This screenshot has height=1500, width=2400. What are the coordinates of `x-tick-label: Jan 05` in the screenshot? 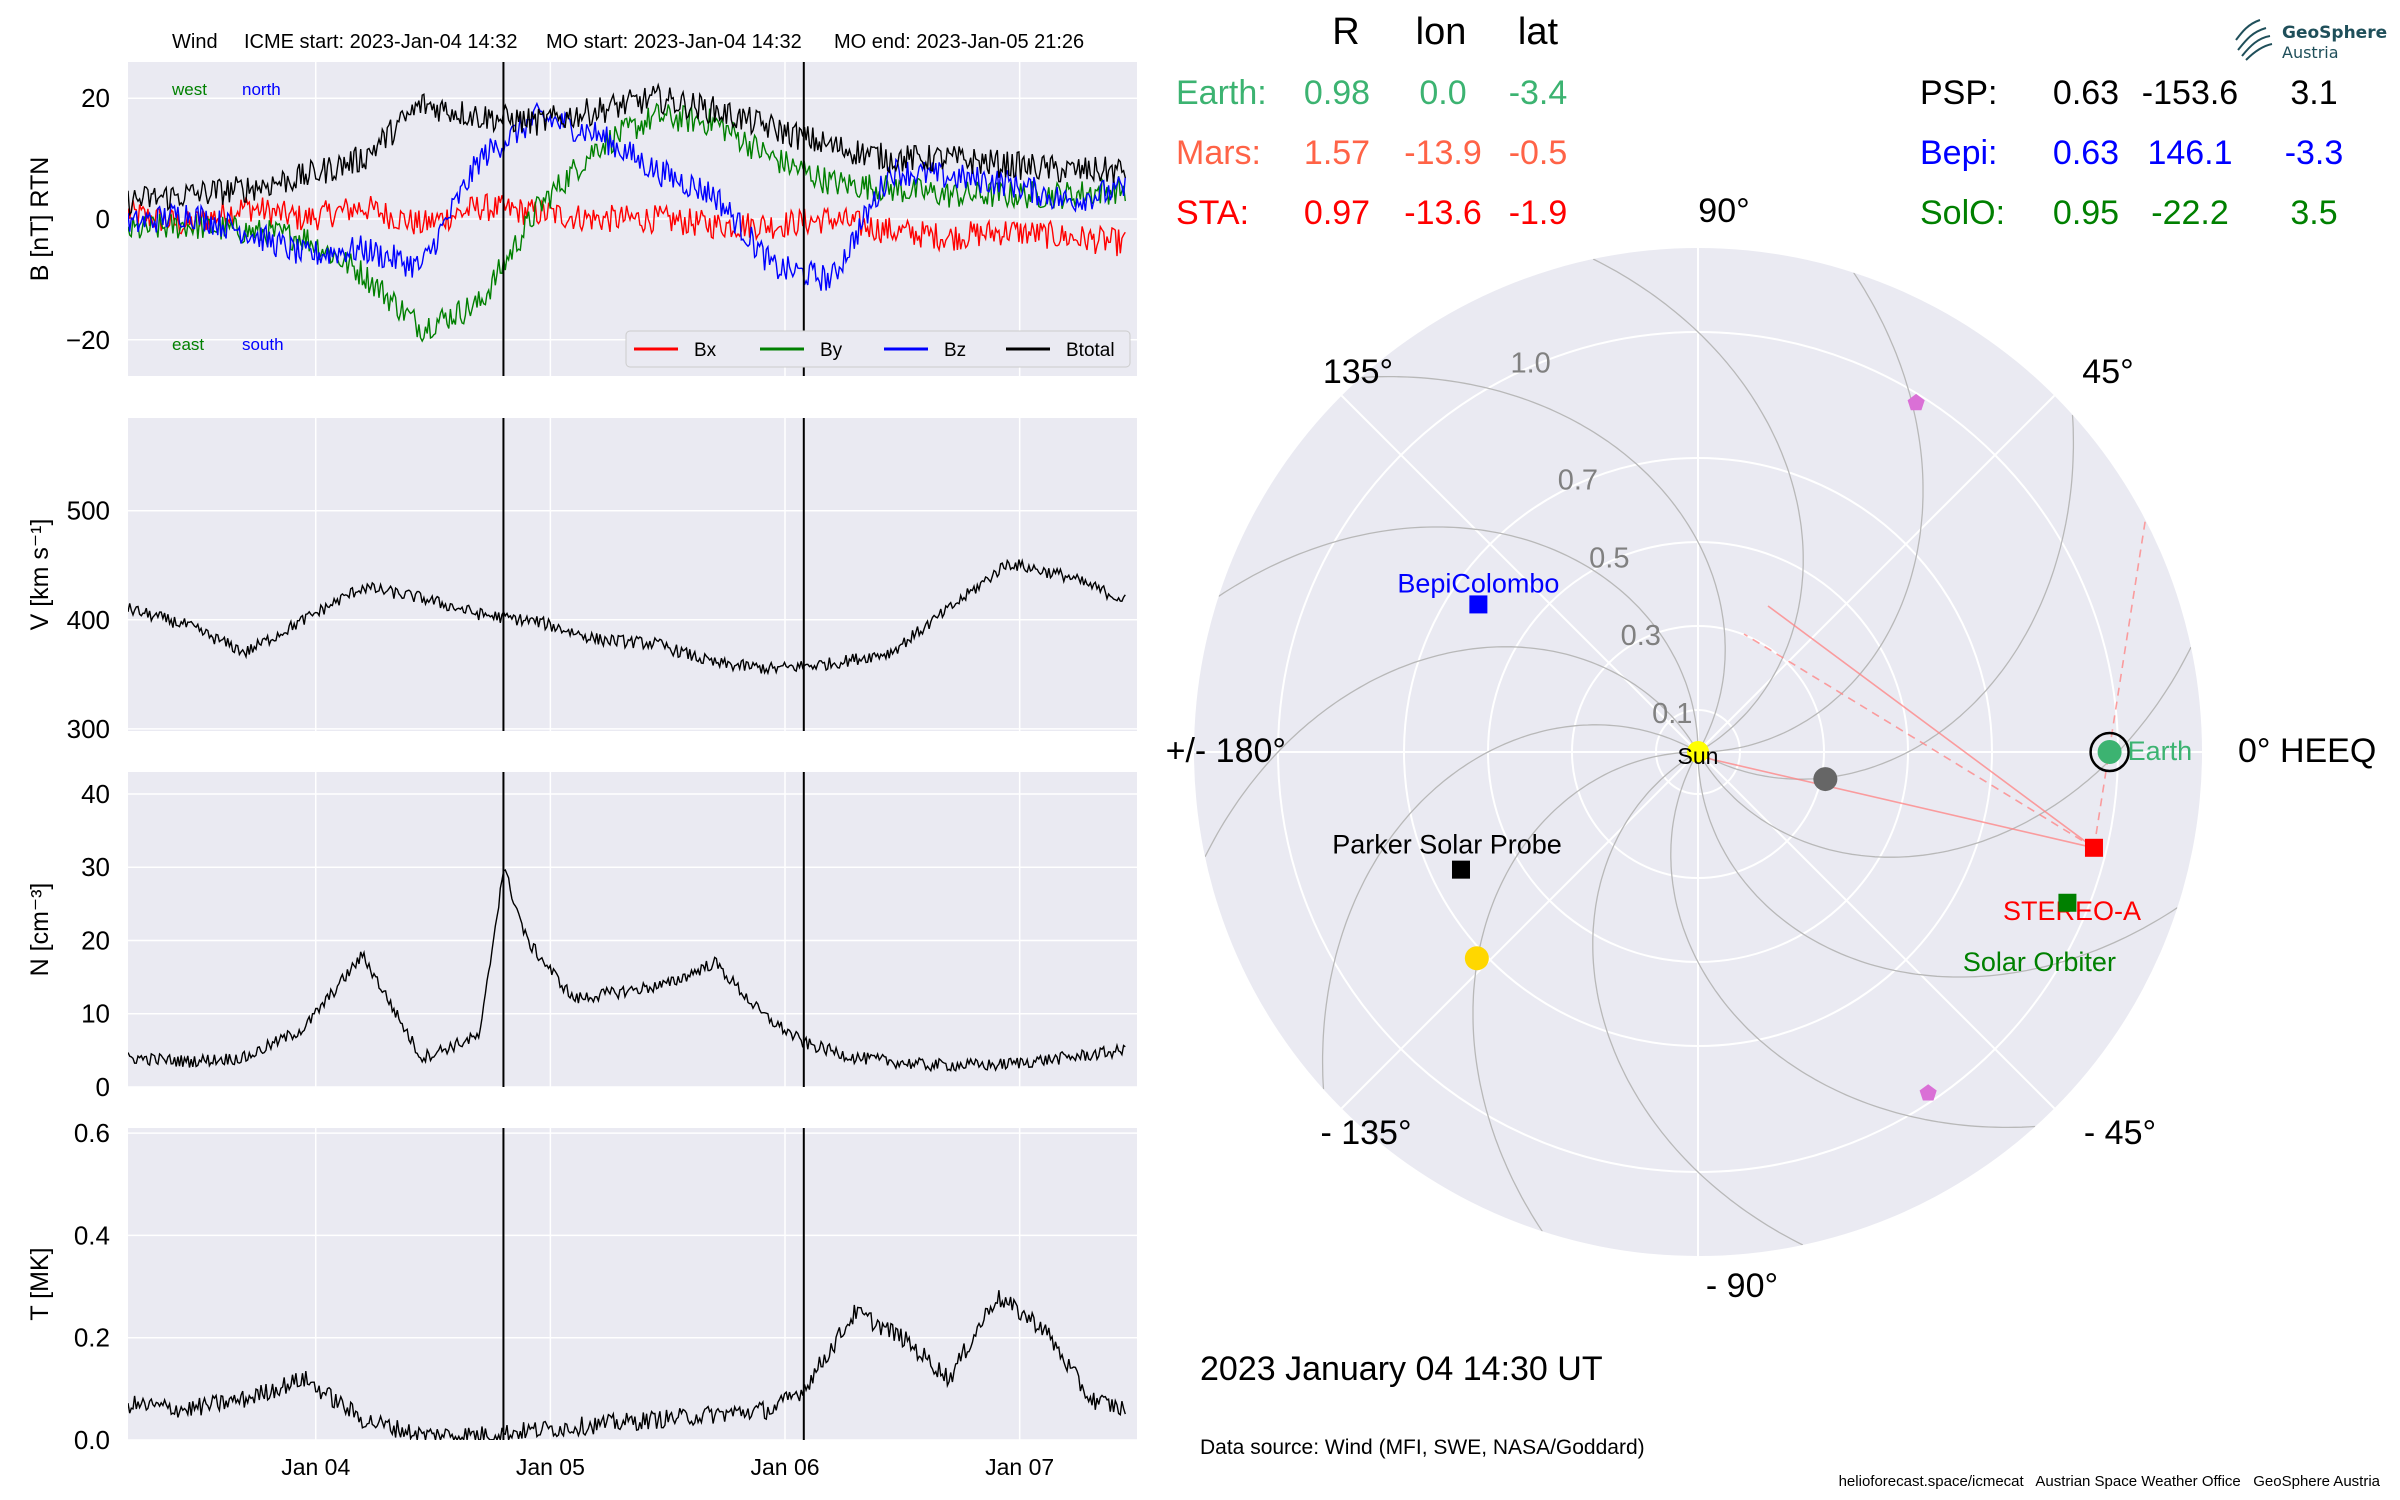 It's located at (550, 1467).